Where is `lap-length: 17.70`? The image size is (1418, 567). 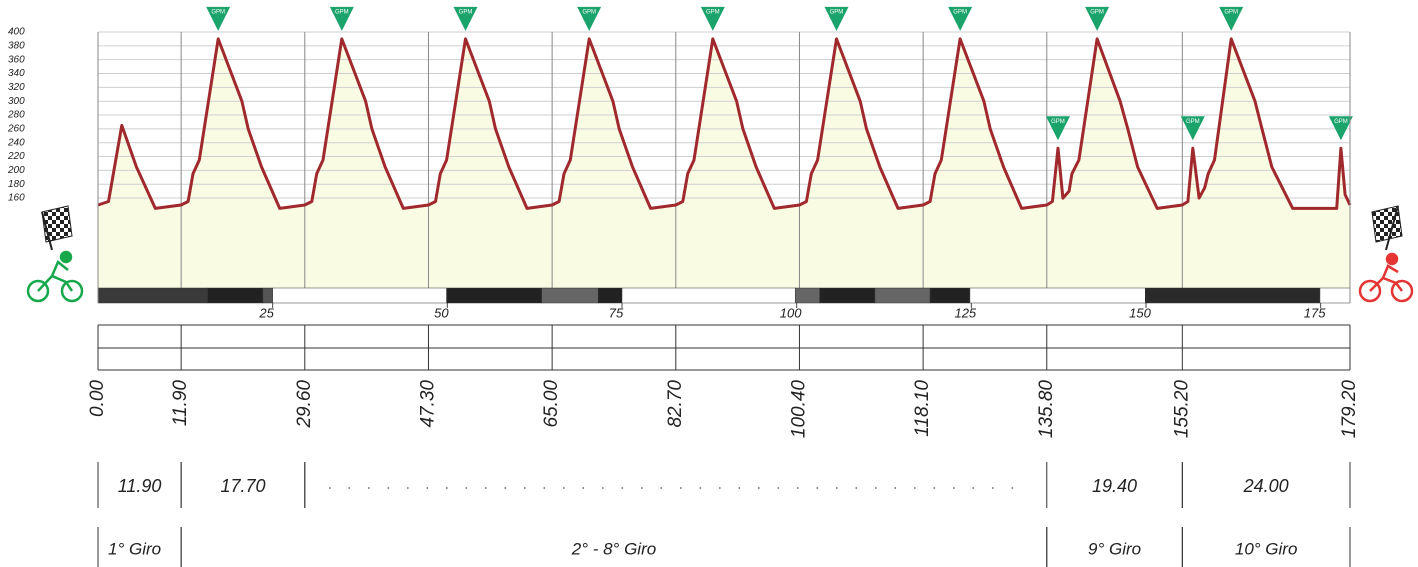
lap-length: 17.70 is located at coordinates (242, 486).